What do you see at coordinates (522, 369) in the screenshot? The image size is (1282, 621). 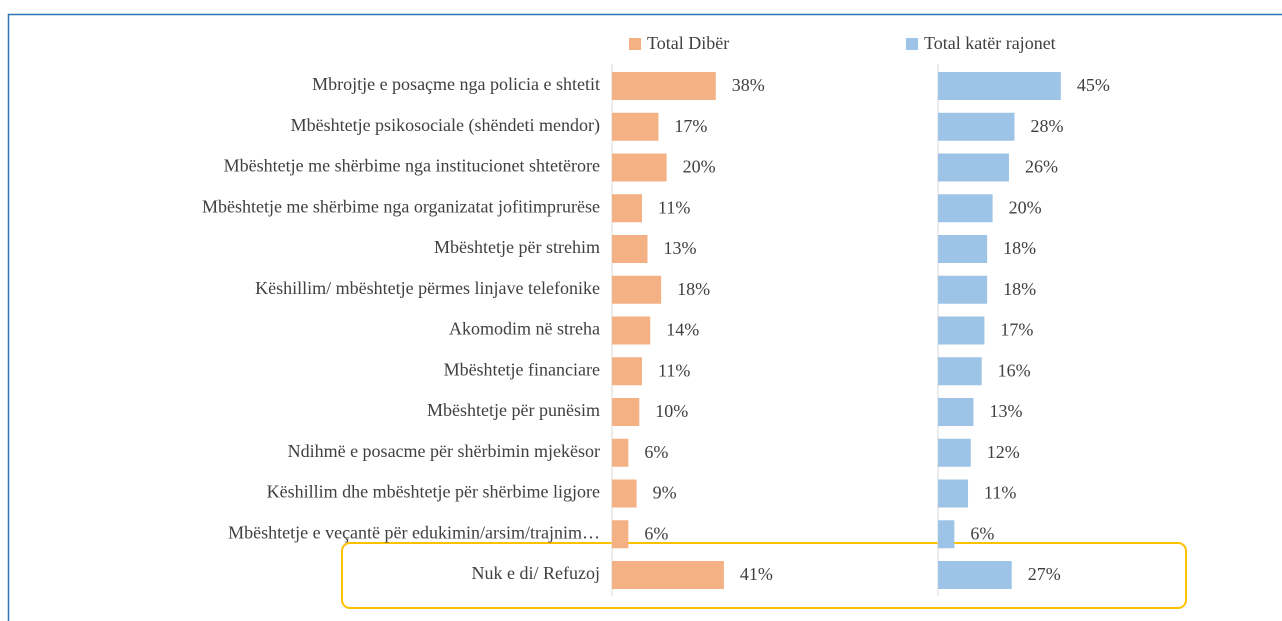 I see `category-label: Mbështetje financiare` at bounding box center [522, 369].